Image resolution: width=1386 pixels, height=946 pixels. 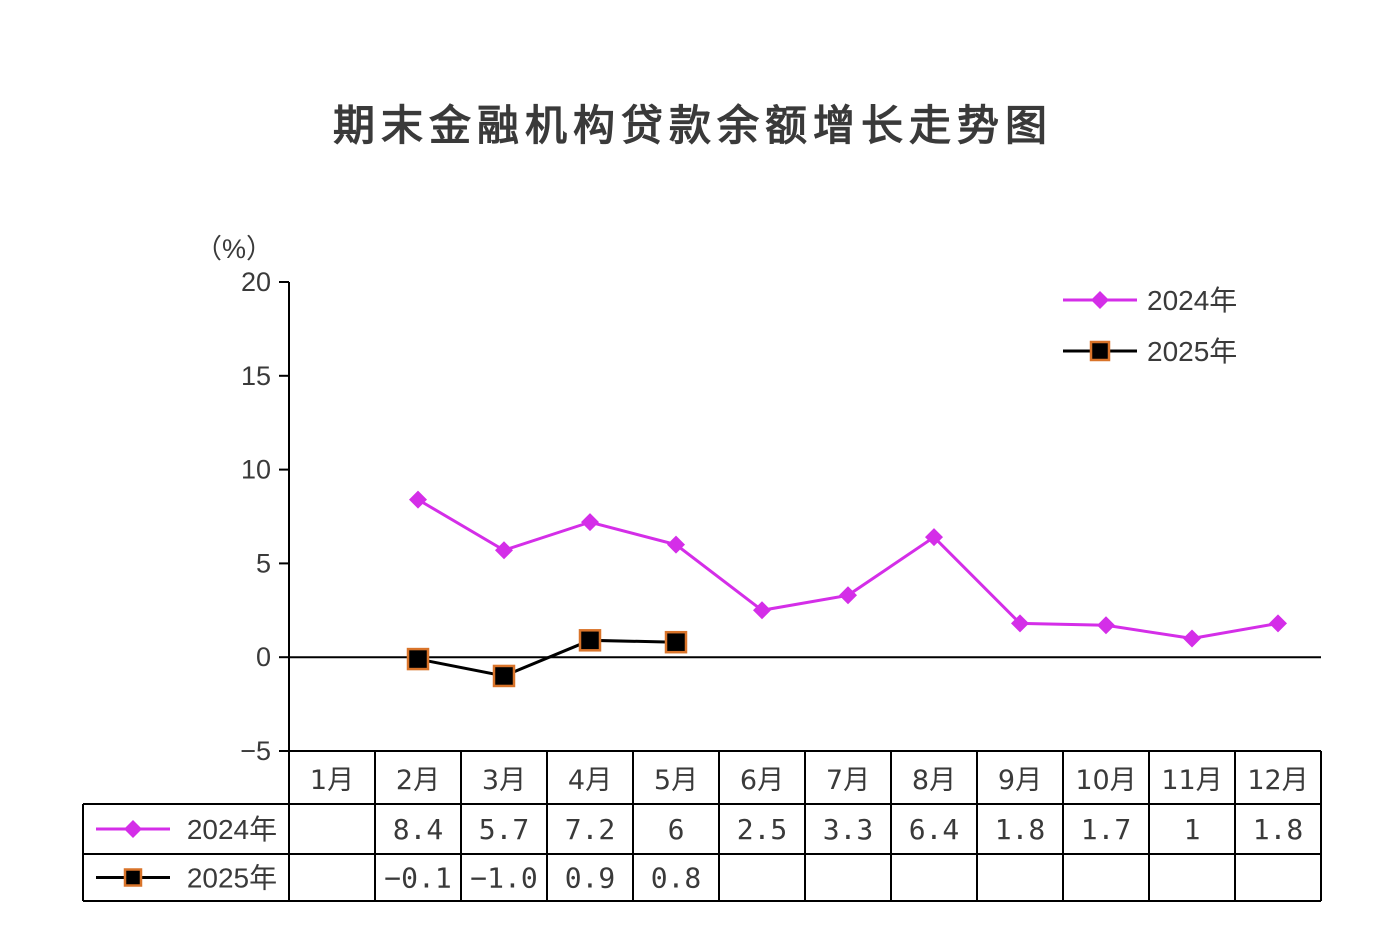 I want to click on y-tick-label: −5, so click(x=255, y=751).